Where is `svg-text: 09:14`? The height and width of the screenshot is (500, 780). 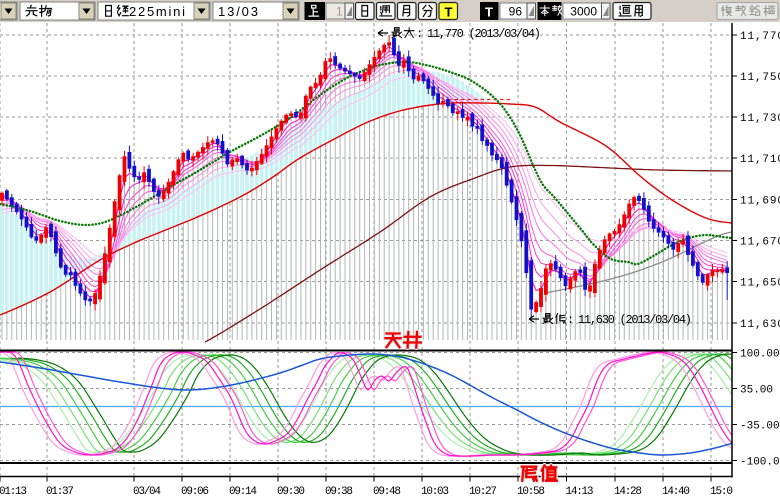 svg-text: 09:14 is located at coordinates (243, 492).